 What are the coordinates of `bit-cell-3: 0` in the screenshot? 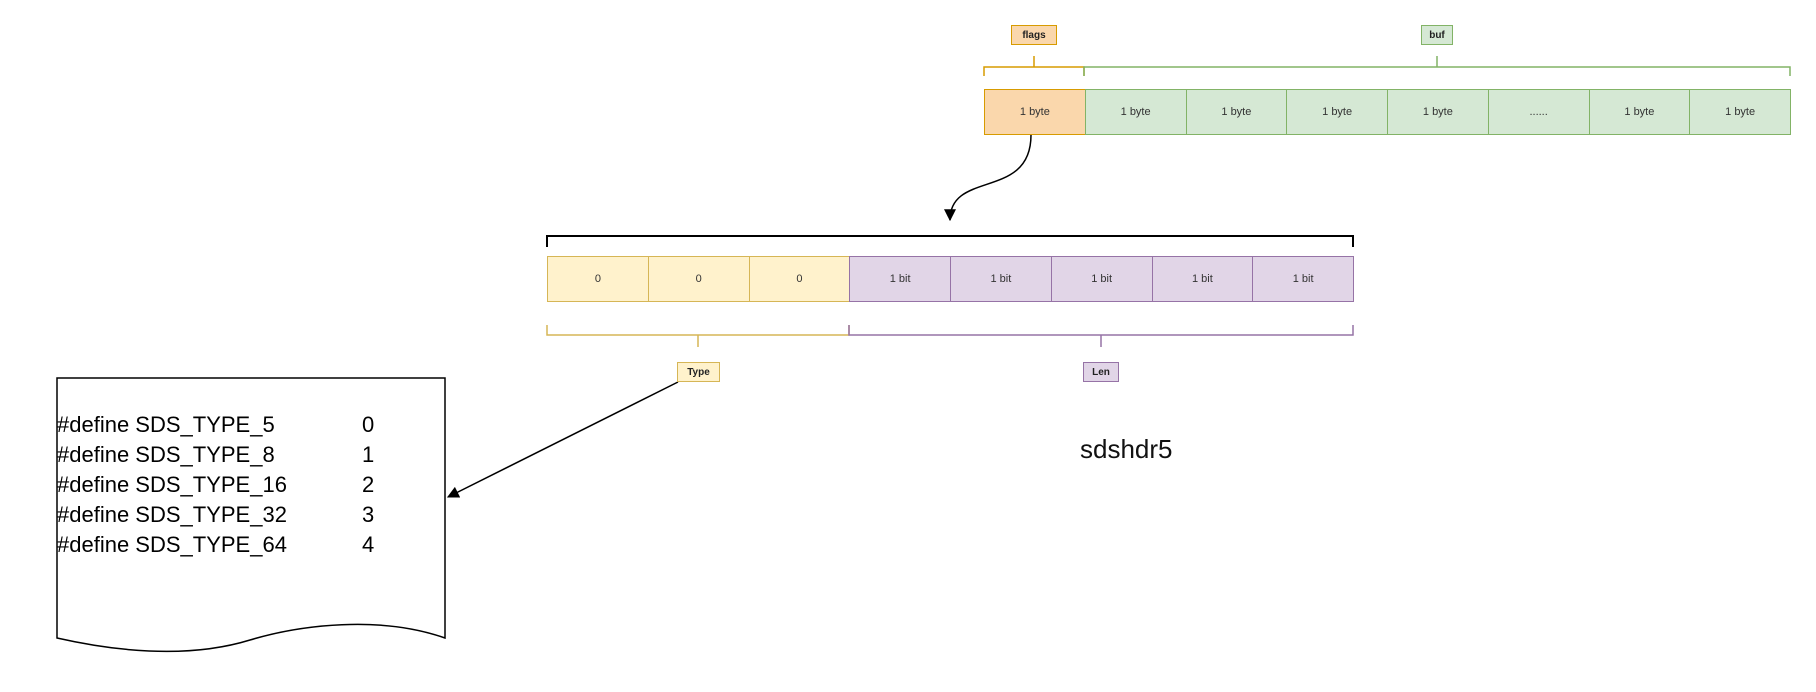 It's located at (799, 279).